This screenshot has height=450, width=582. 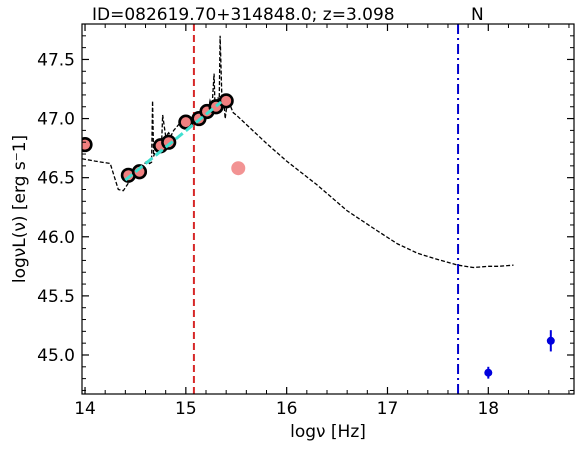 What do you see at coordinates (56, 60) in the screenshot?
I see `y-tick-label: 47.5` at bounding box center [56, 60].